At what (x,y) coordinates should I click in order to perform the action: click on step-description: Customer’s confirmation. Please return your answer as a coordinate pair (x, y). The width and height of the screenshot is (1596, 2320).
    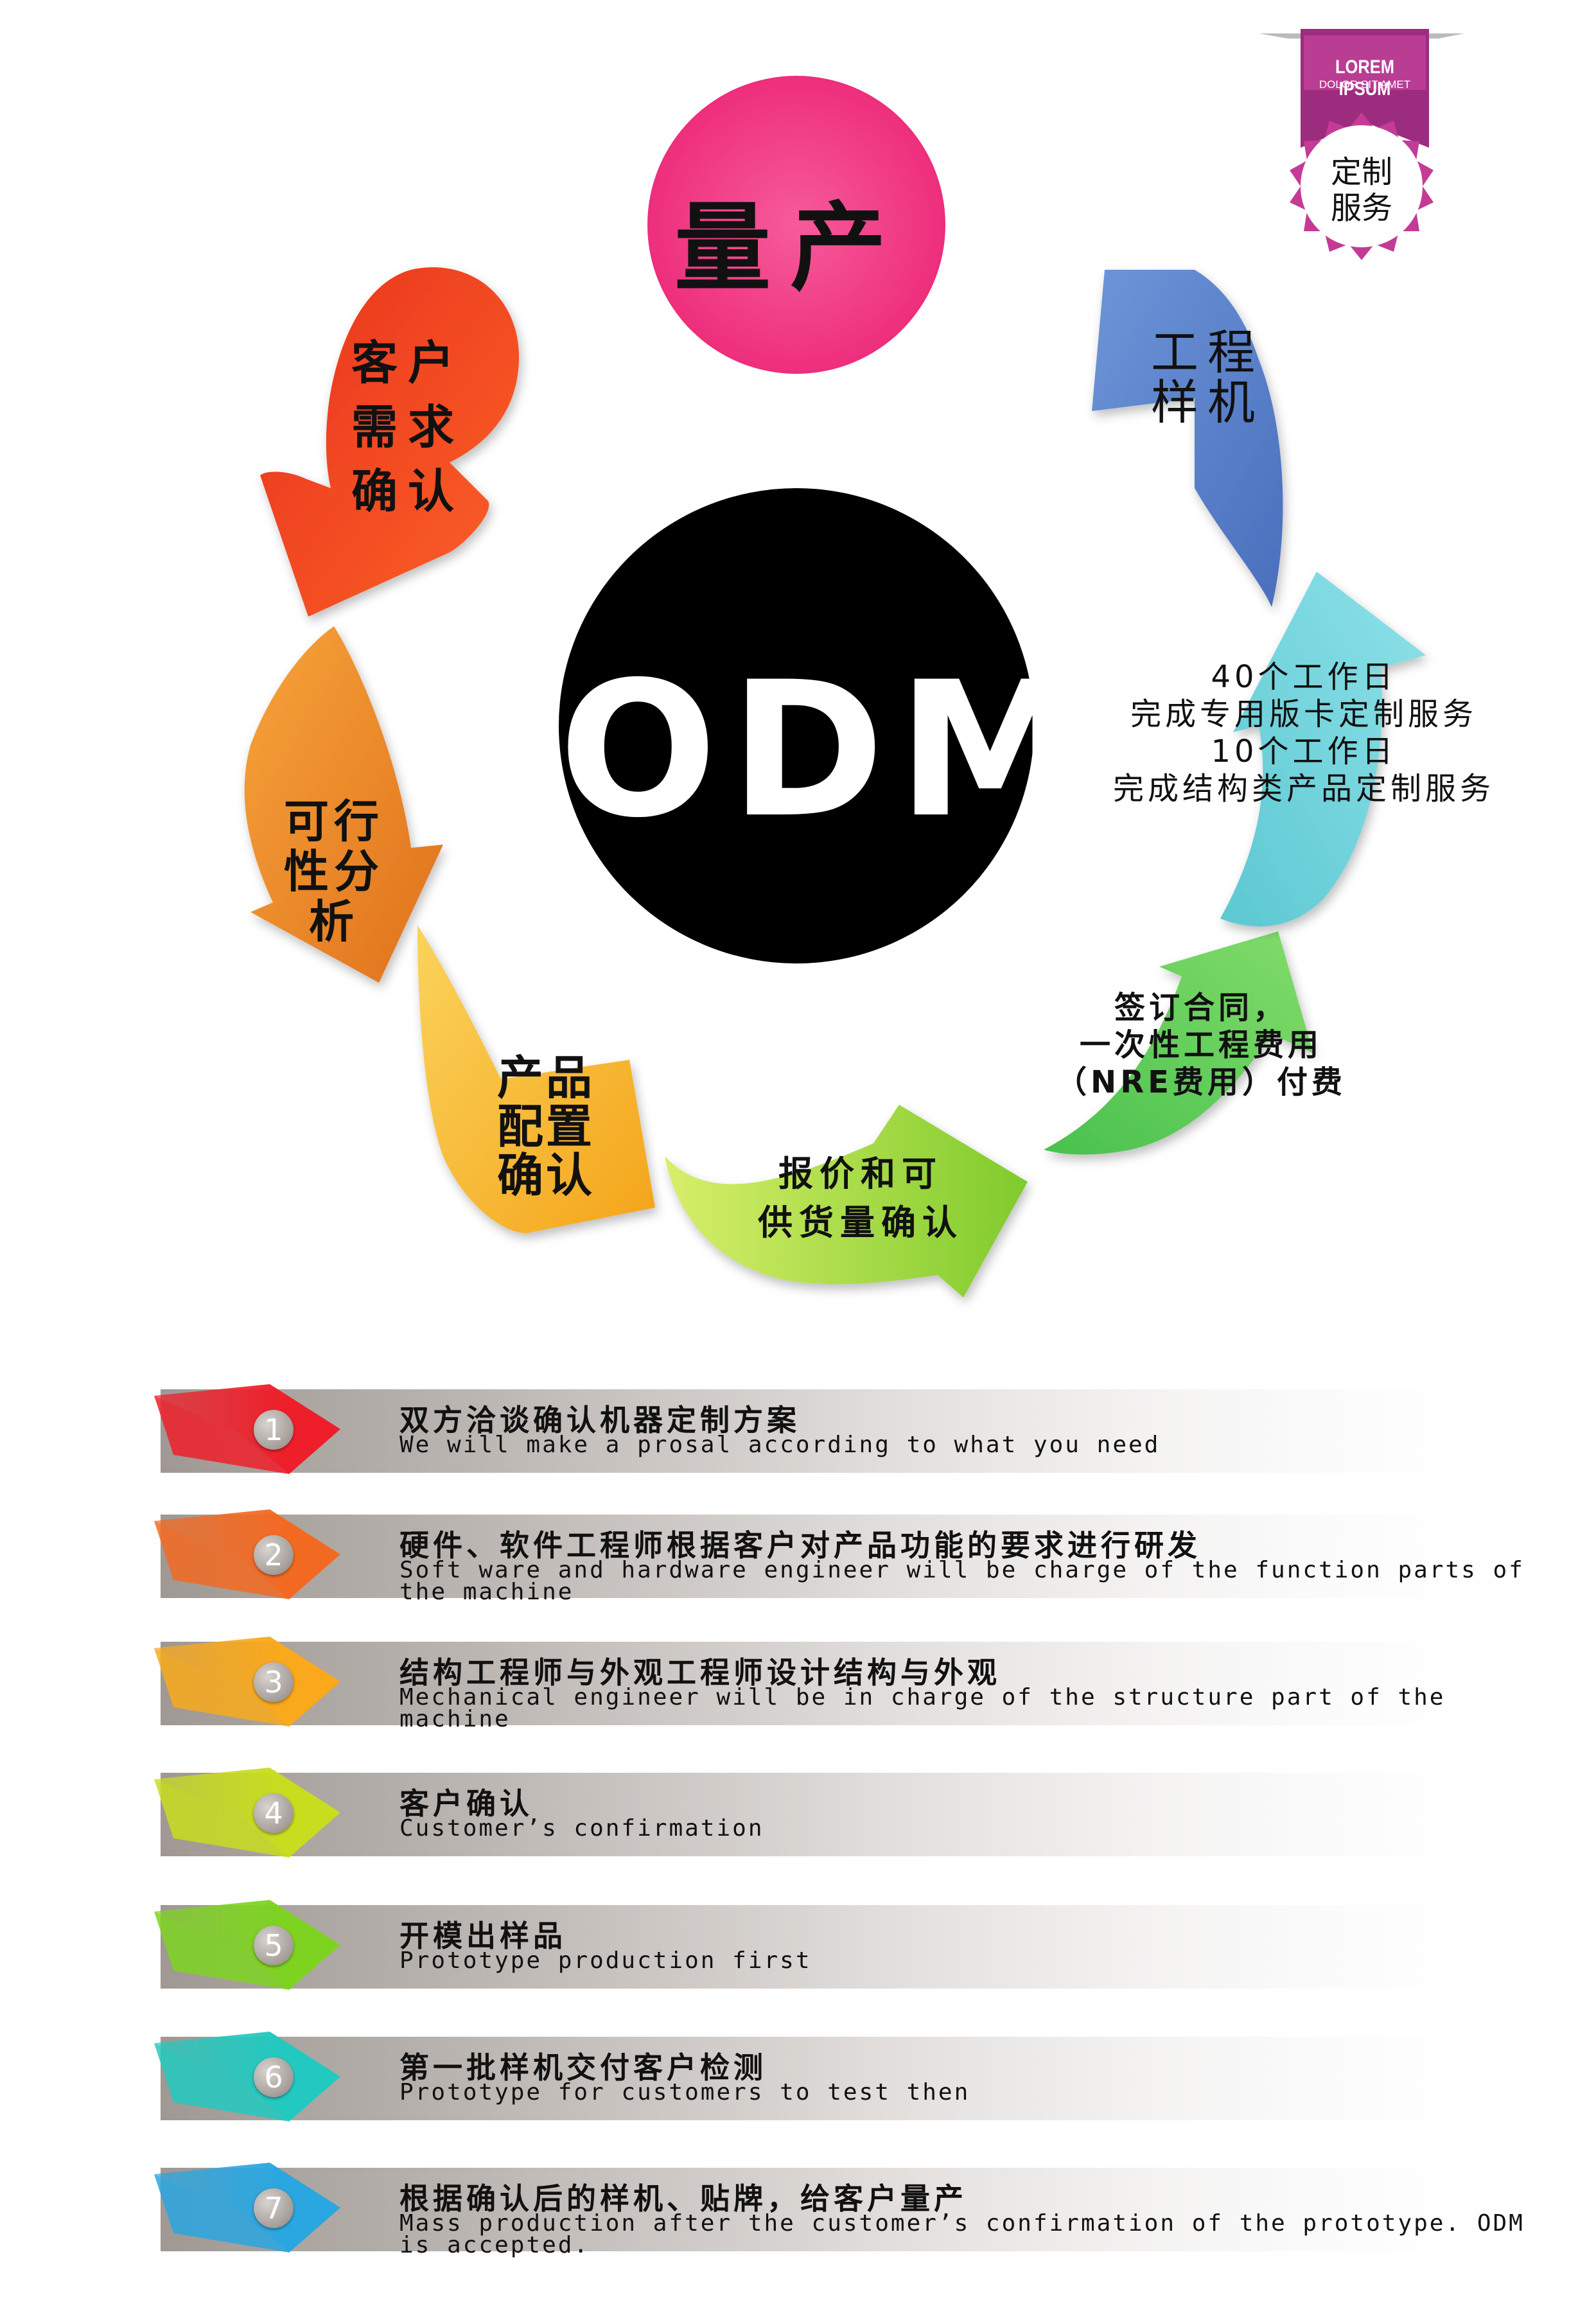
    Looking at the image, I should click on (581, 1828).